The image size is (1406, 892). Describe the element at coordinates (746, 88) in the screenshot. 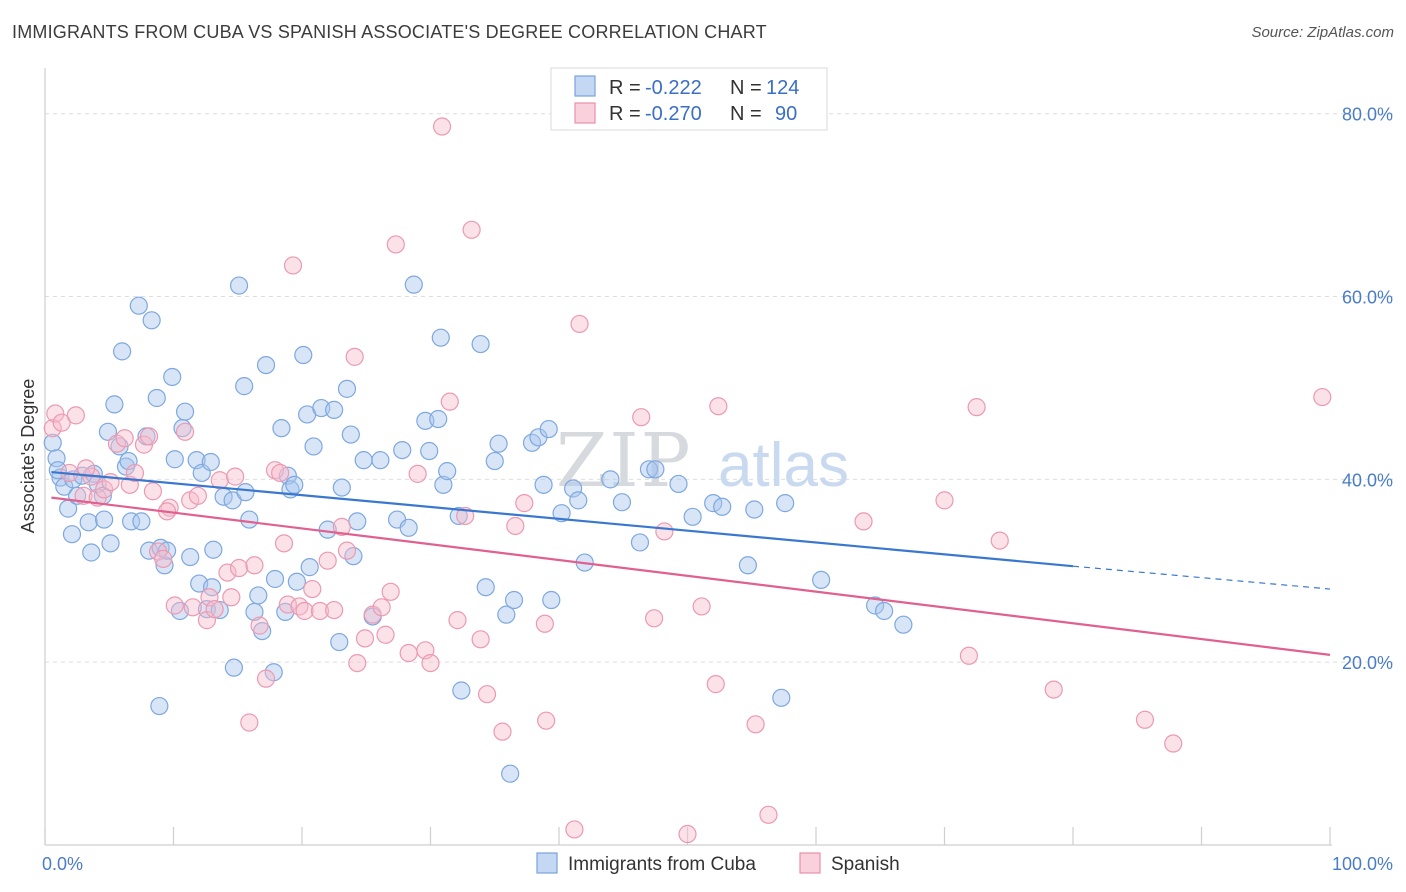

I see `legend-n-label-cuba: N =` at that location.